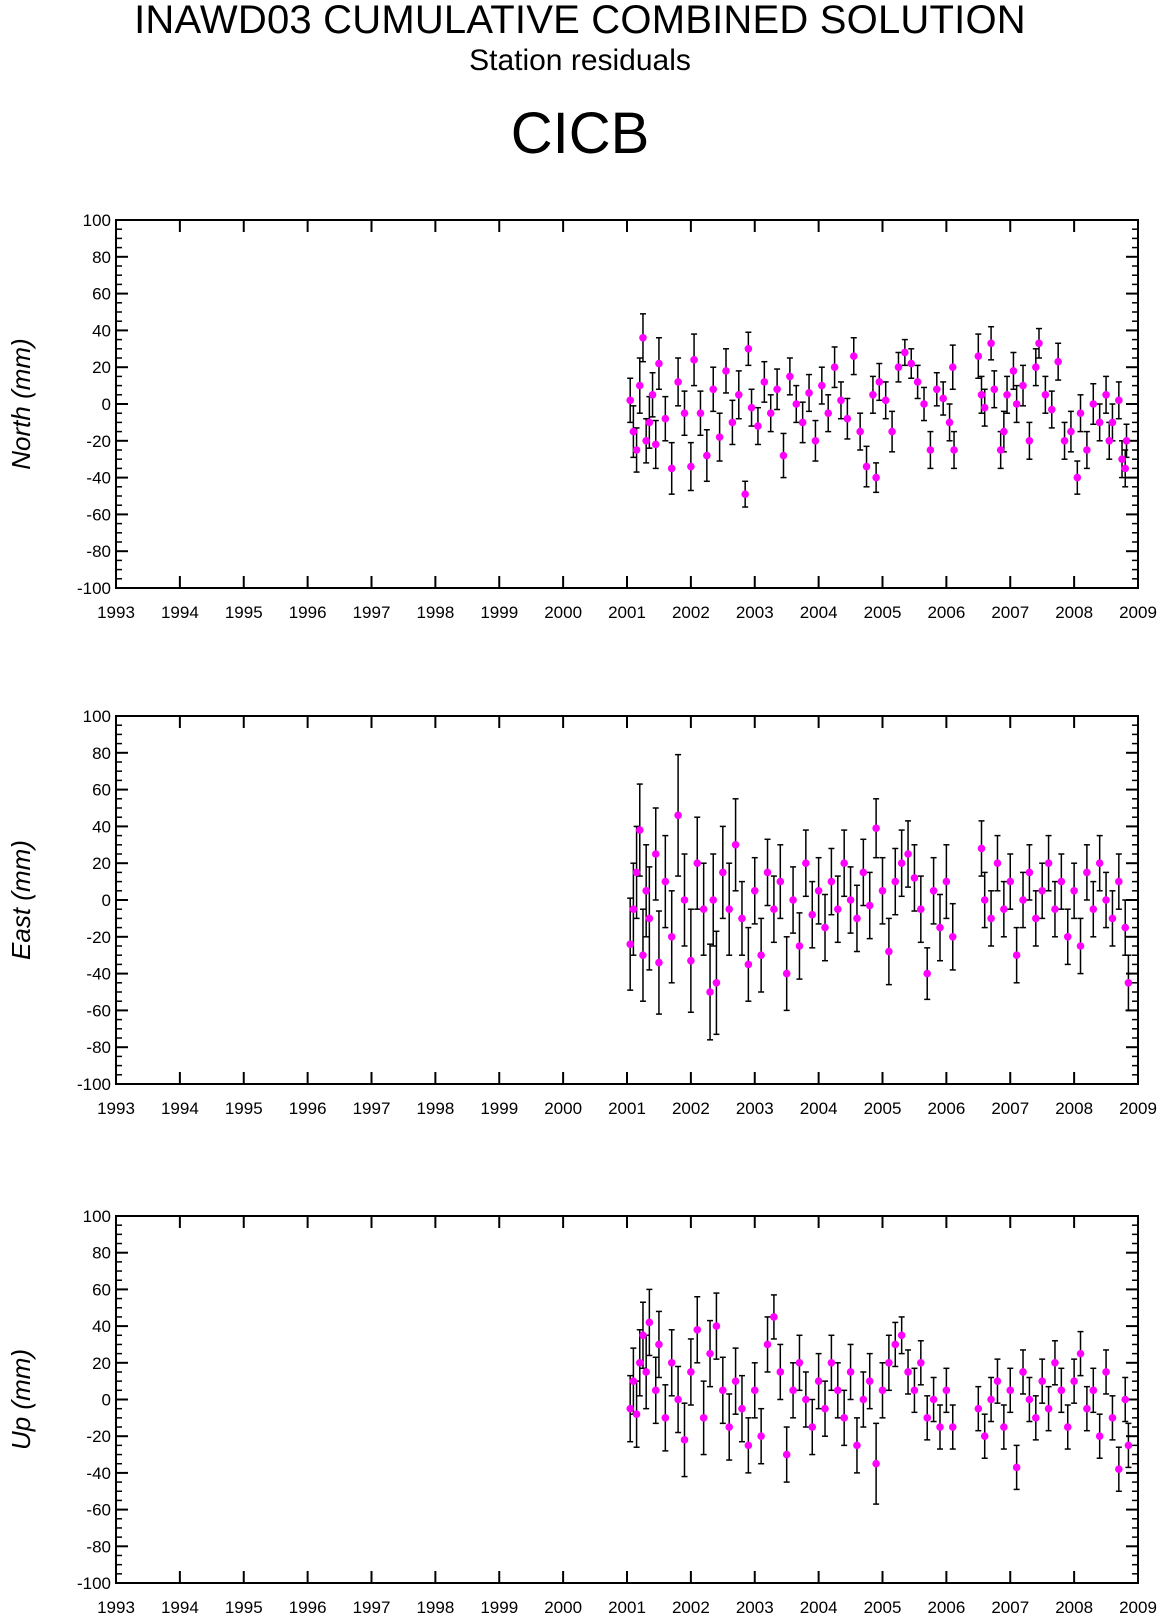 This screenshot has height=1621, width=1160. What do you see at coordinates (116, 1108) in the screenshot?
I see `x-tick-label: 1993` at bounding box center [116, 1108].